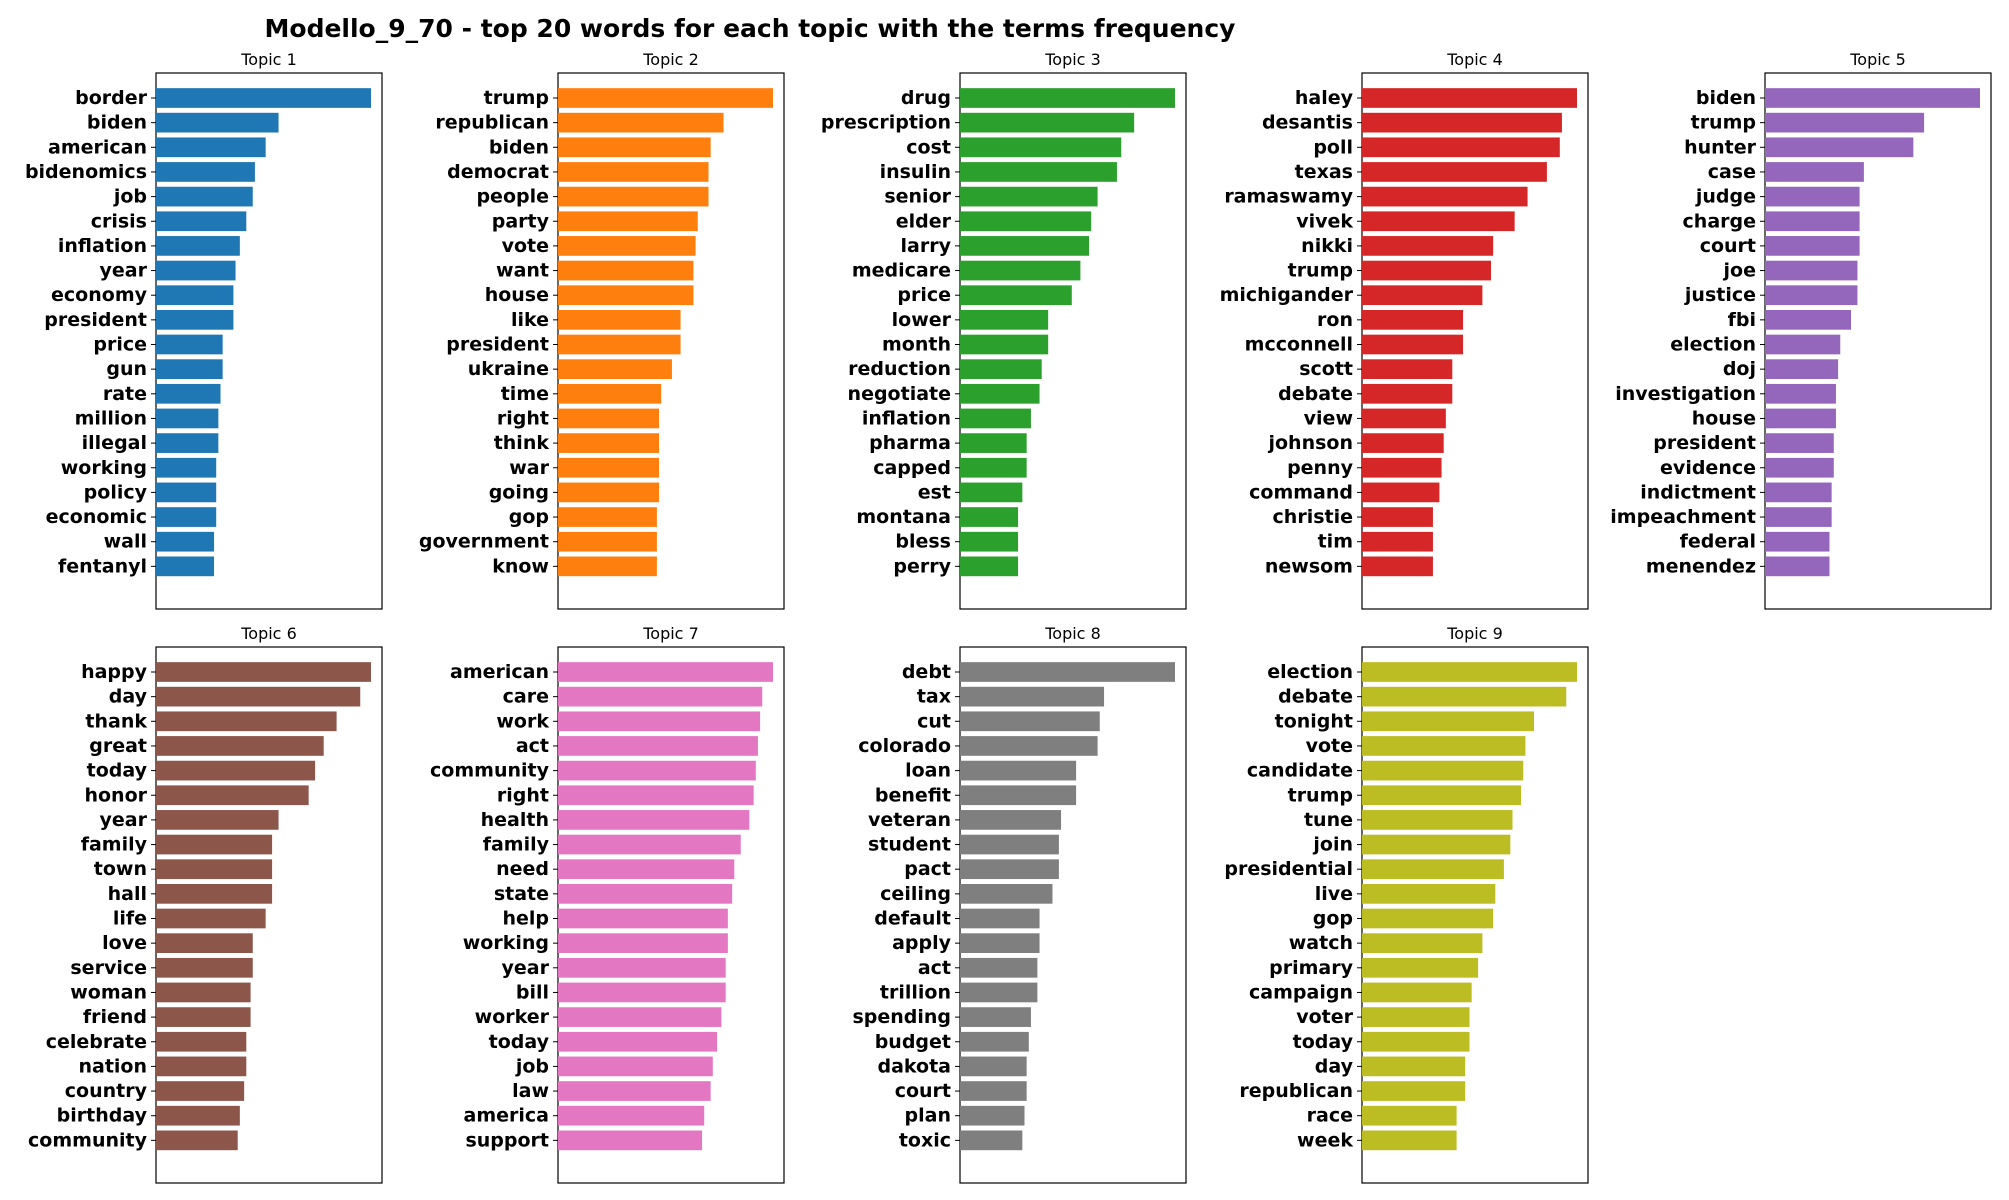 Image resolution: width=2009 pixels, height=1200 pixels. Describe the element at coordinates (1288, 197) in the screenshot. I see `y-tick-label: ramaswamy` at that location.